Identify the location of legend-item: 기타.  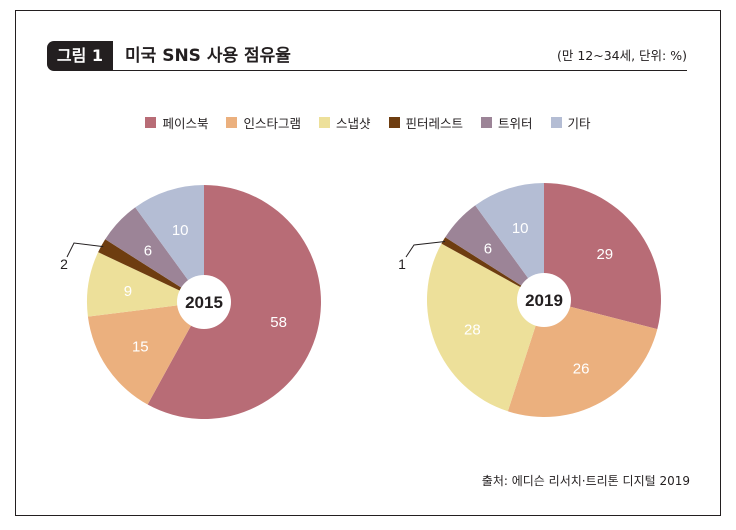
(570, 122).